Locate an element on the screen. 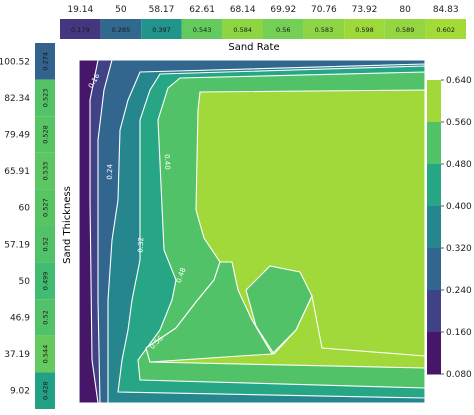 The image size is (474, 415). x-tick-label: 50 is located at coordinates (121, 10).